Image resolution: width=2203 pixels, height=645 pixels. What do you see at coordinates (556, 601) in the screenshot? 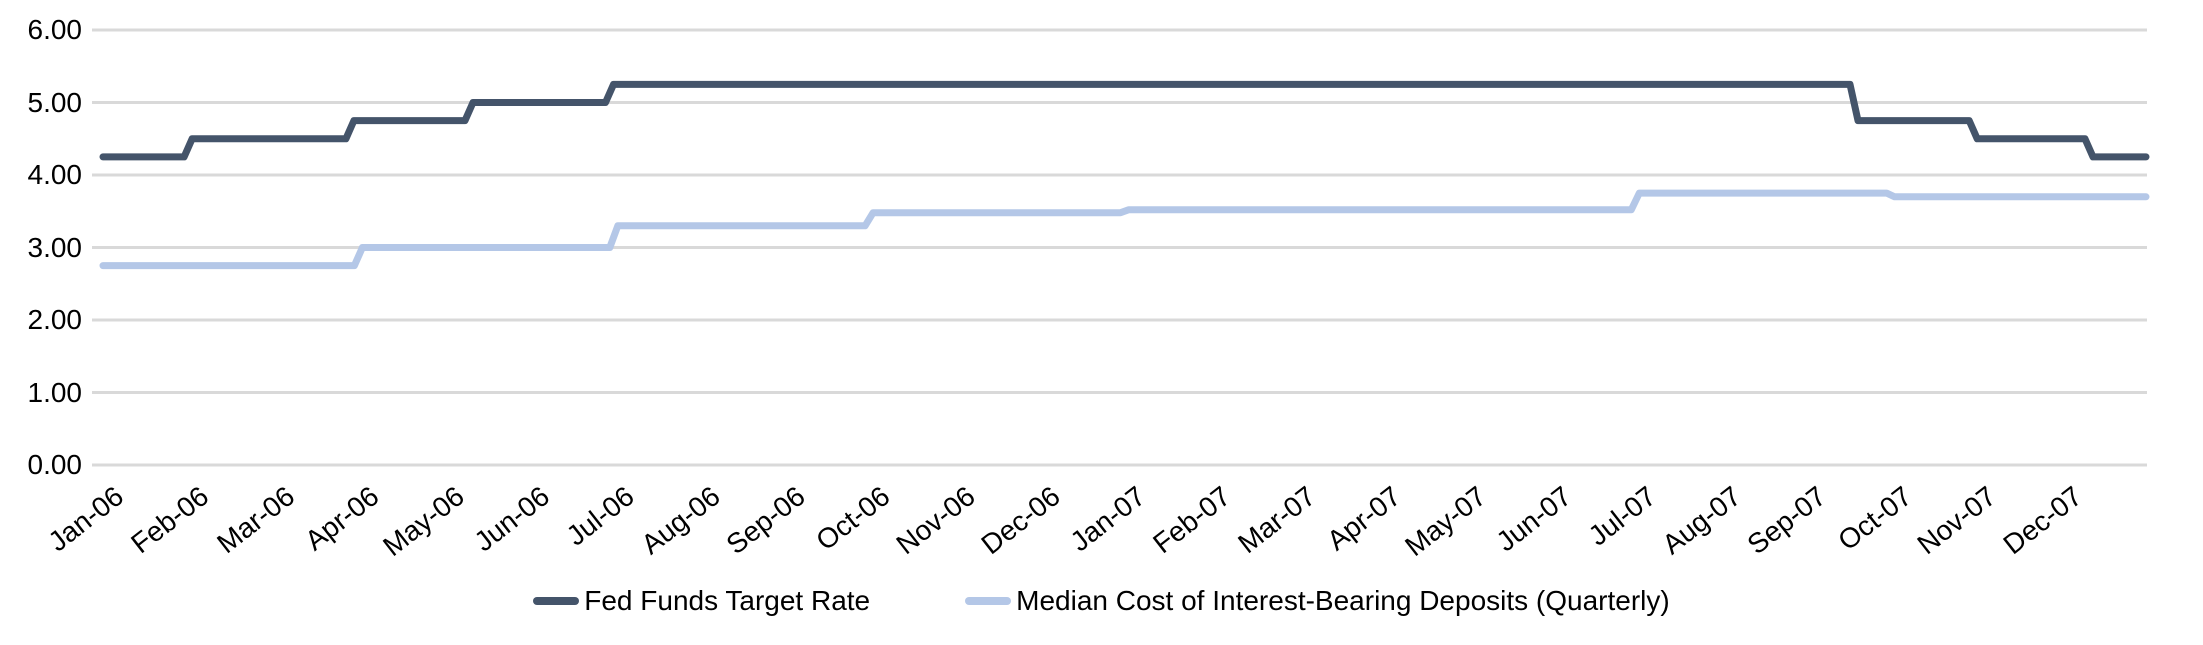
I see `fed-funds-line-swatch` at bounding box center [556, 601].